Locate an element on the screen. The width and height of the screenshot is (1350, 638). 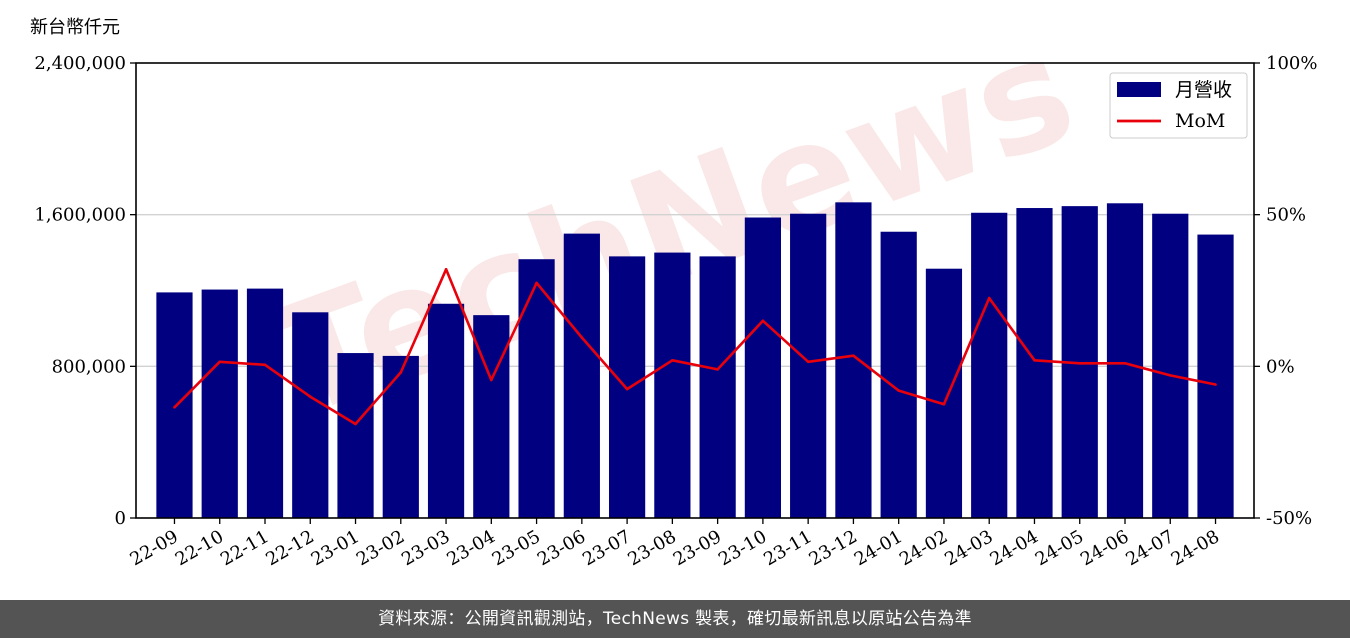
x-tick-label: 23-04 is located at coordinates (470, 548).